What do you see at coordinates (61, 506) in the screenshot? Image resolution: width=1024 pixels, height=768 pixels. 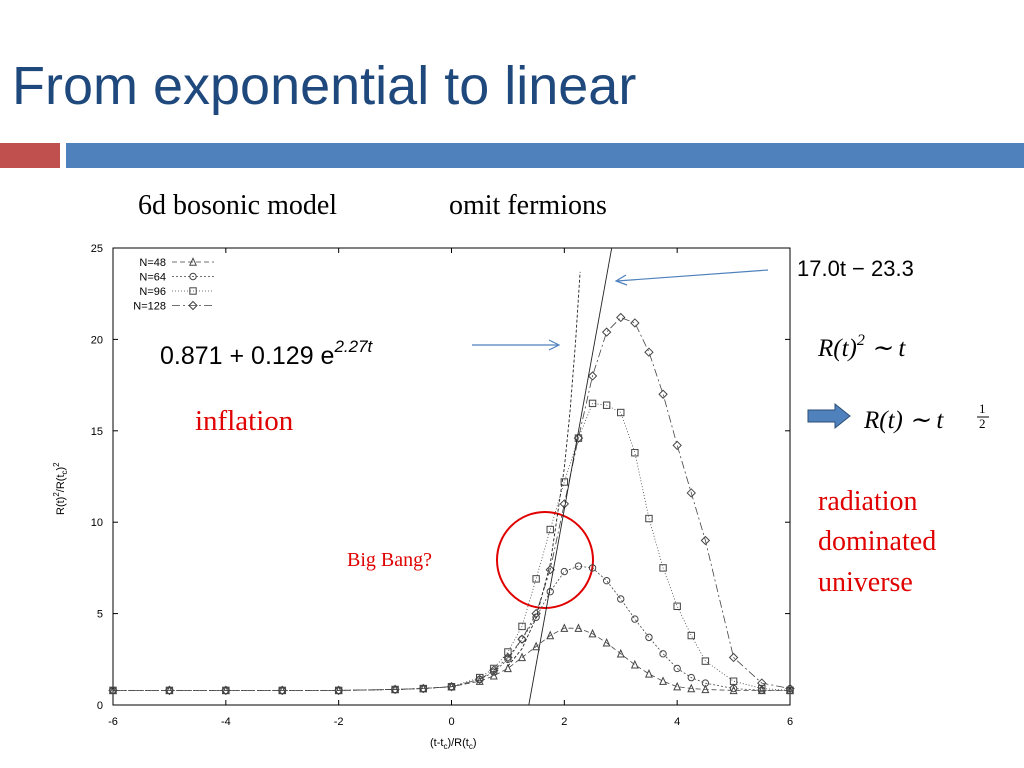 I see `label-part: R(t)` at bounding box center [61, 506].